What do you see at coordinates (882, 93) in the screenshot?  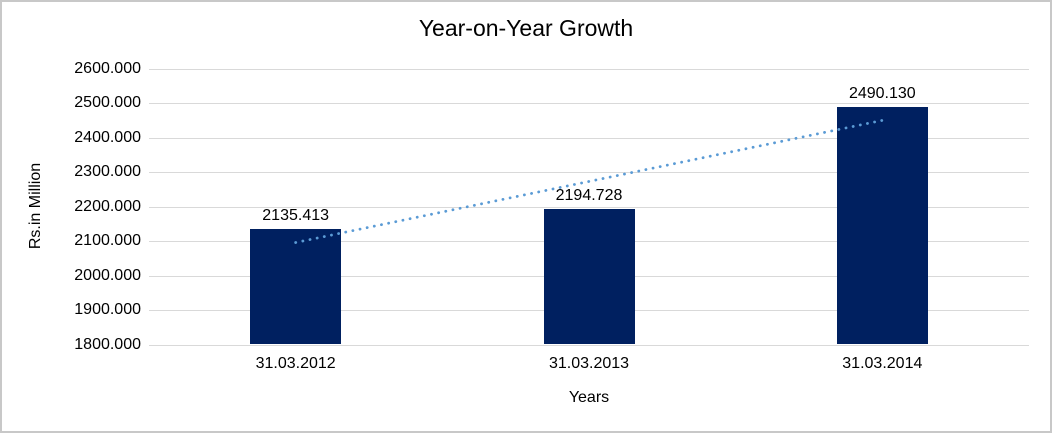 I see `bar-value-label: 2490.130` at bounding box center [882, 93].